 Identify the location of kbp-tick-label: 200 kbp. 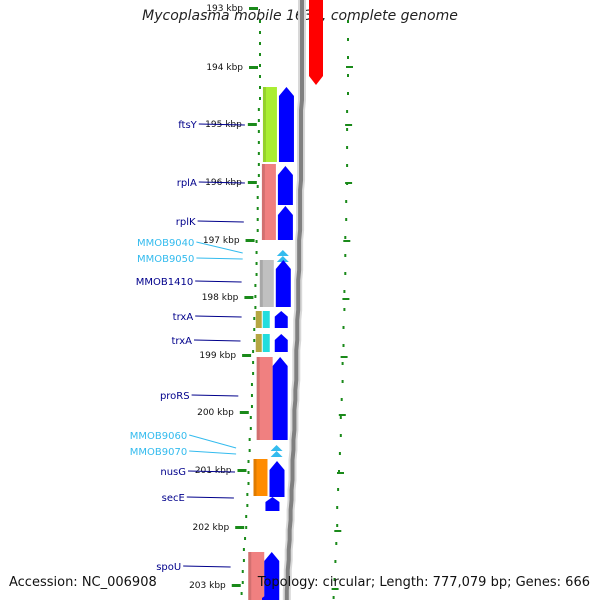
(215, 413).